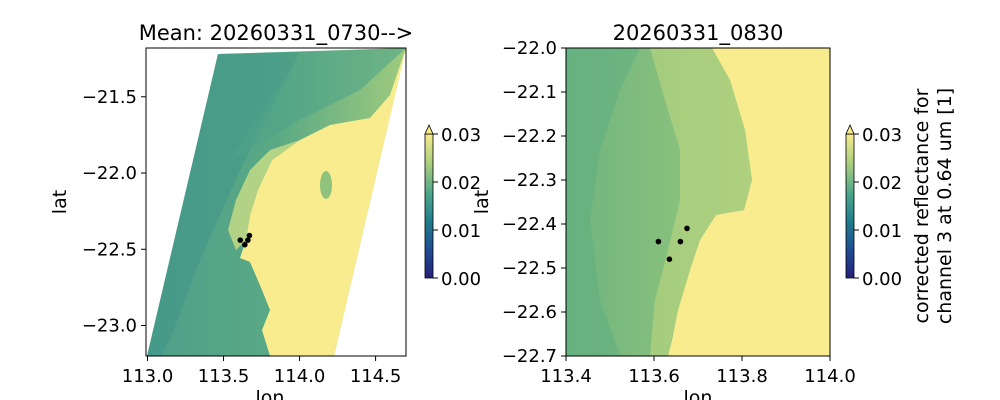 The image size is (1000, 400). What do you see at coordinates (264, 195) in the screenshot?
I see `left-coastal-haze` at bounding box center [264, 195].